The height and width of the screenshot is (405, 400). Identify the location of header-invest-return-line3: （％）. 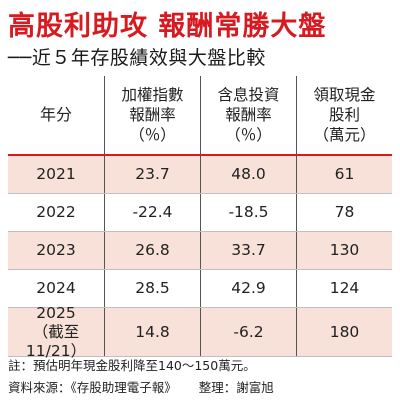
(248, 135).